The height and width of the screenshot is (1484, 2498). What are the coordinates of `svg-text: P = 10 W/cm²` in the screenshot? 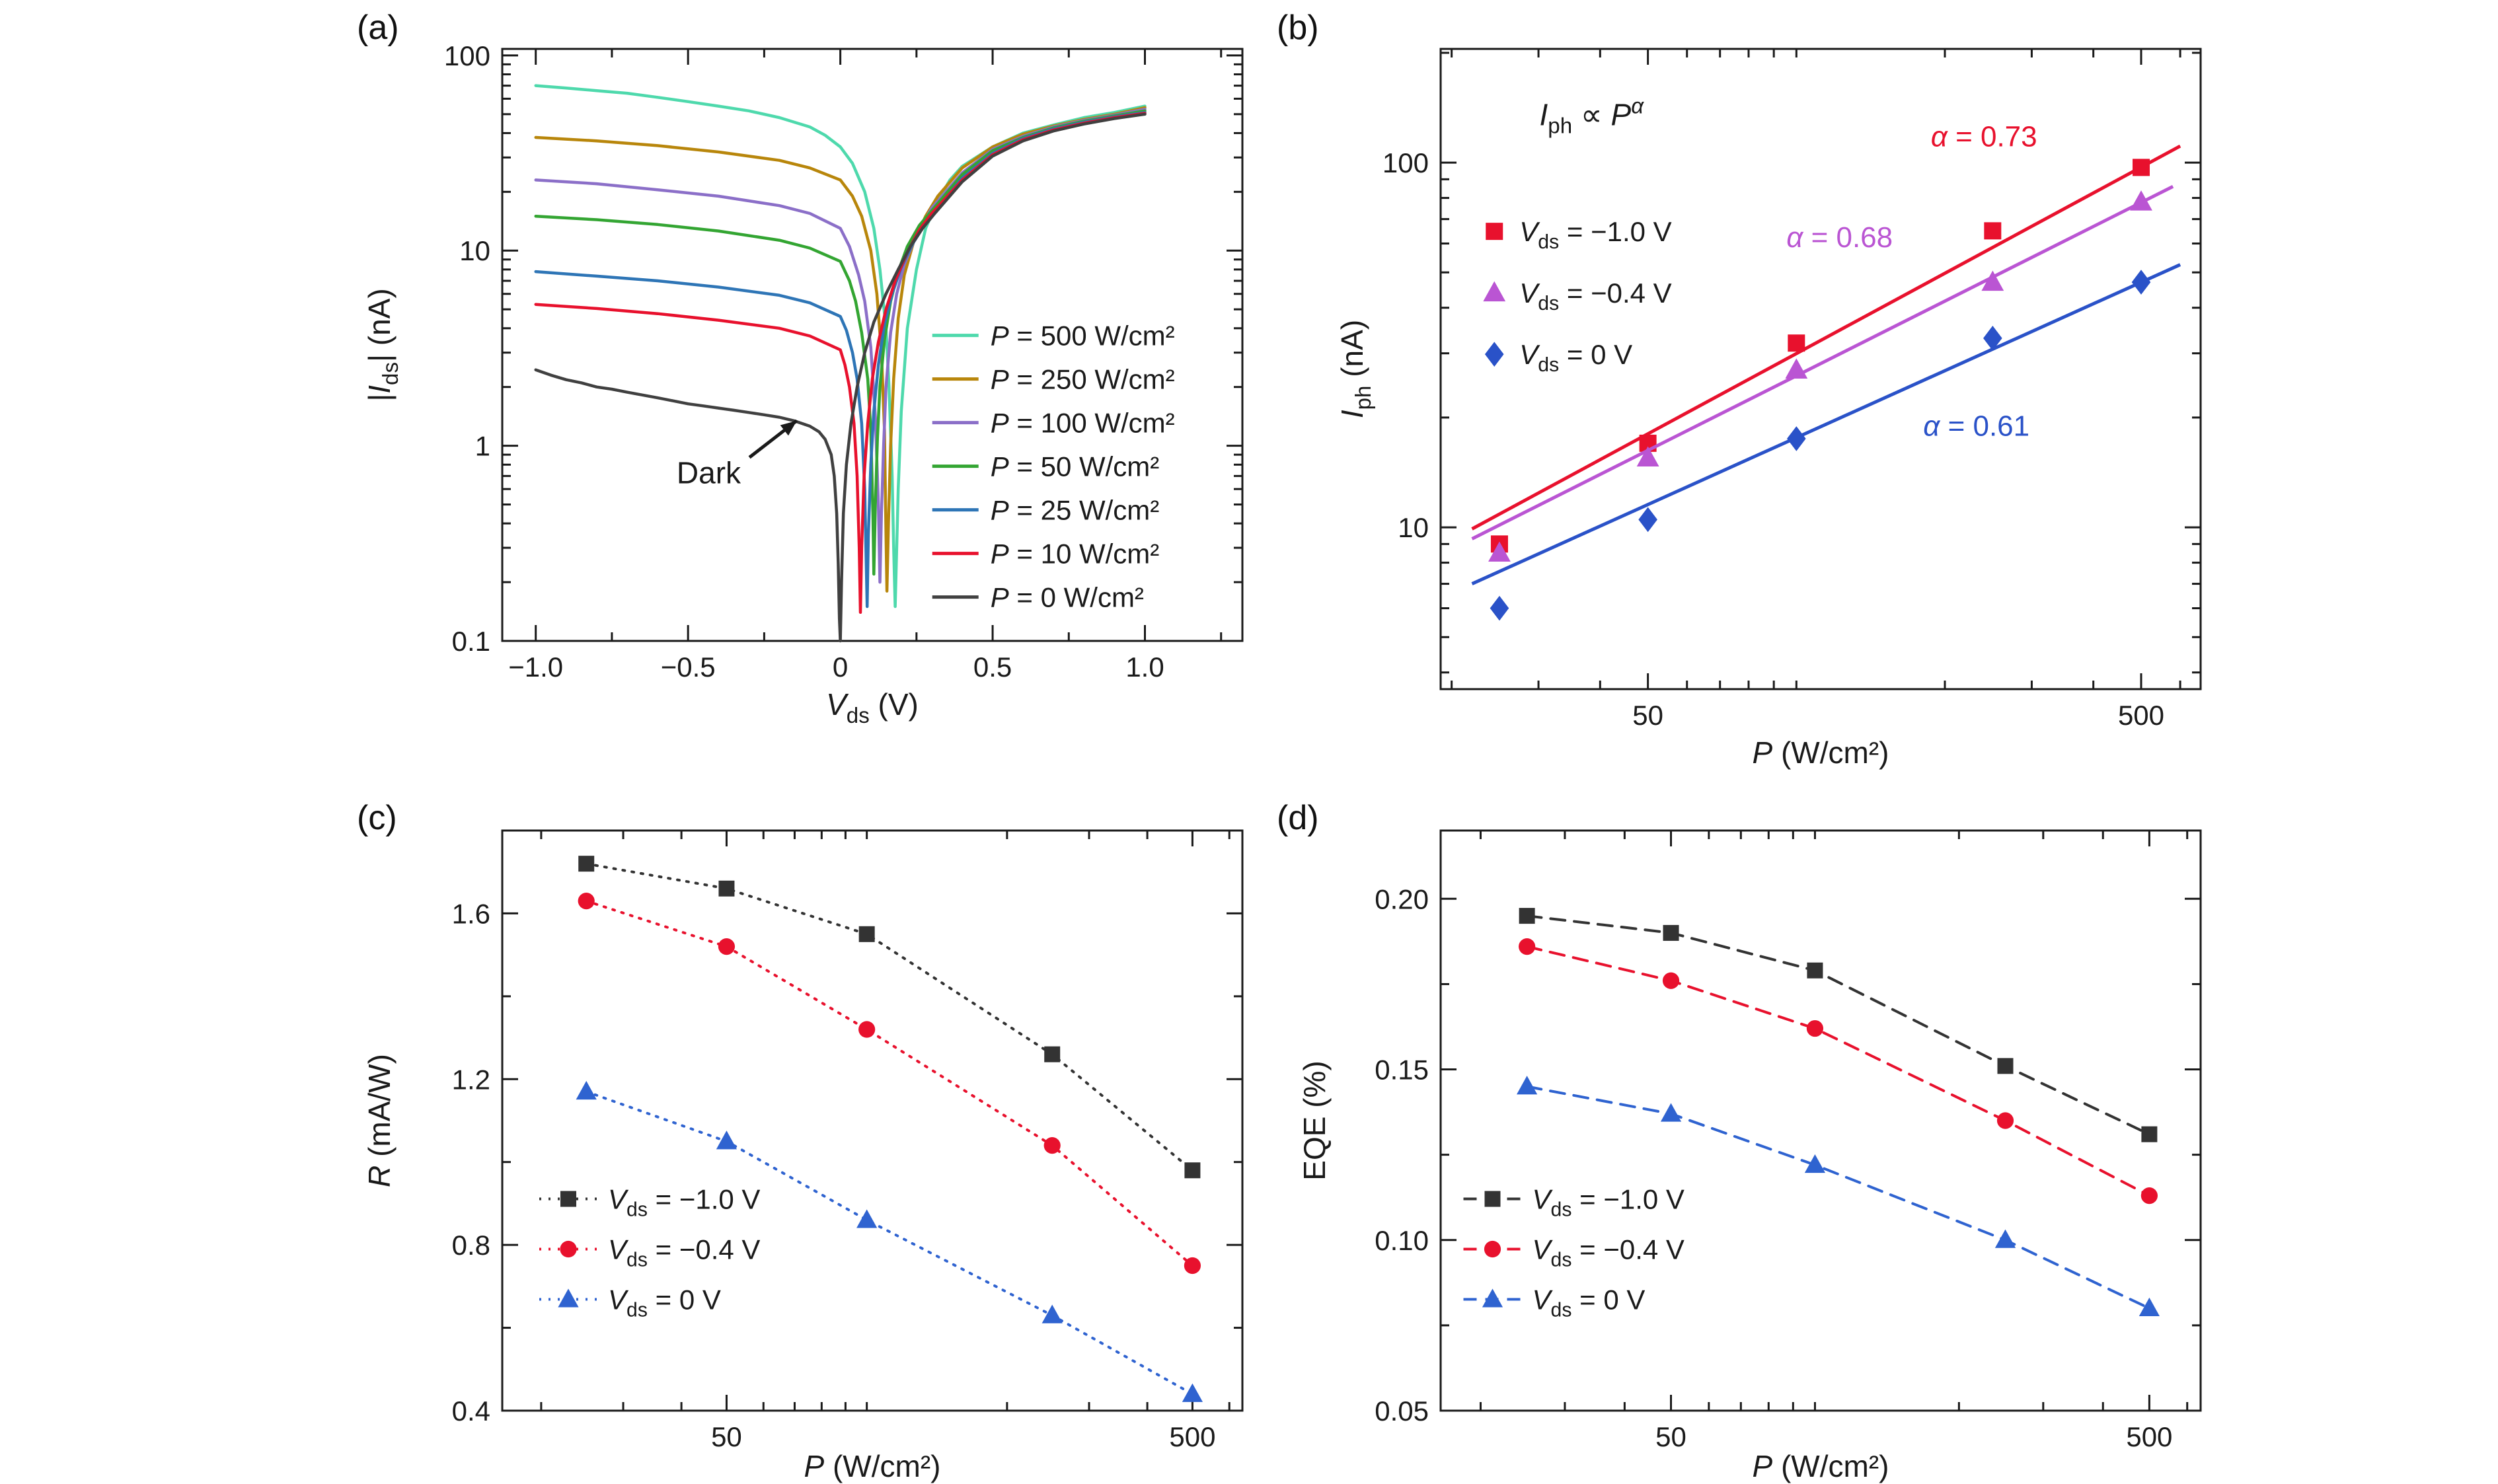 It's located at (1075, 554).